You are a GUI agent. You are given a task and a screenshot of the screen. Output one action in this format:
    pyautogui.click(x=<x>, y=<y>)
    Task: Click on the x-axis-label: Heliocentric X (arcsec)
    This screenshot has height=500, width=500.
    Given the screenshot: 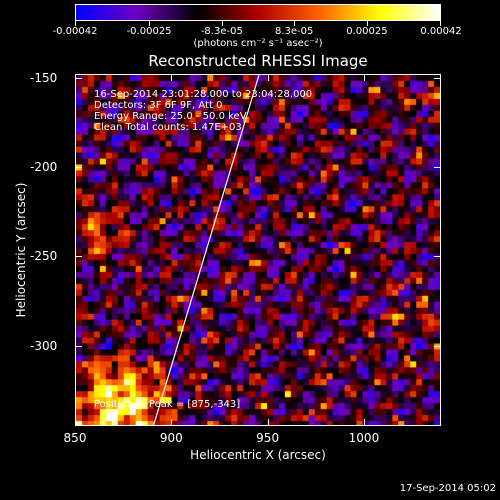 What is the action you would take?
    pyautogui.click(x=258, y=455)
    